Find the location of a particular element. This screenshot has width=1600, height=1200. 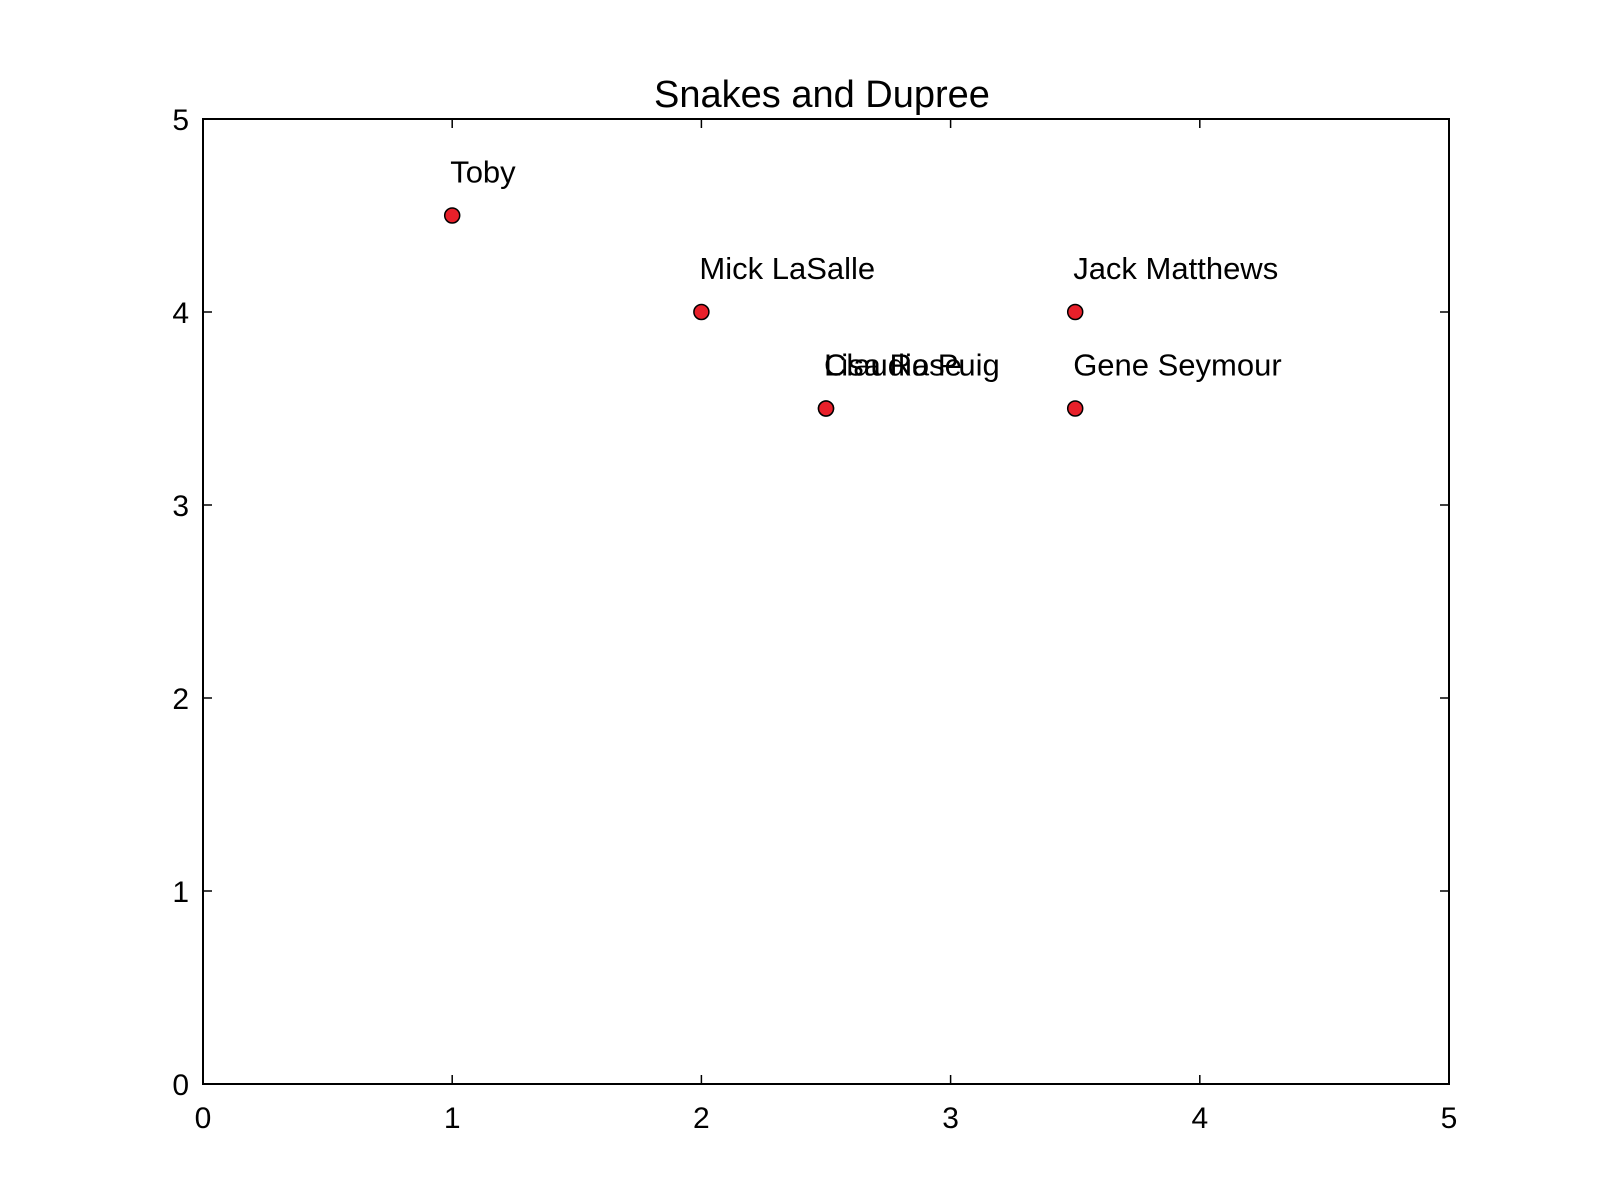

y-tick-label: 5 is located at coordinates (180, 120).